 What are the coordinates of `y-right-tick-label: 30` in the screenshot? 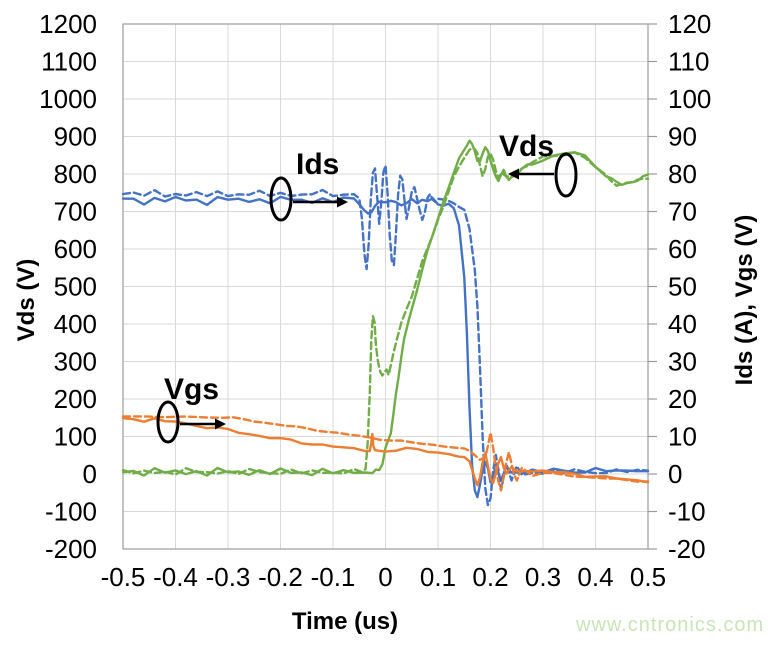 It's located at (682, 362).